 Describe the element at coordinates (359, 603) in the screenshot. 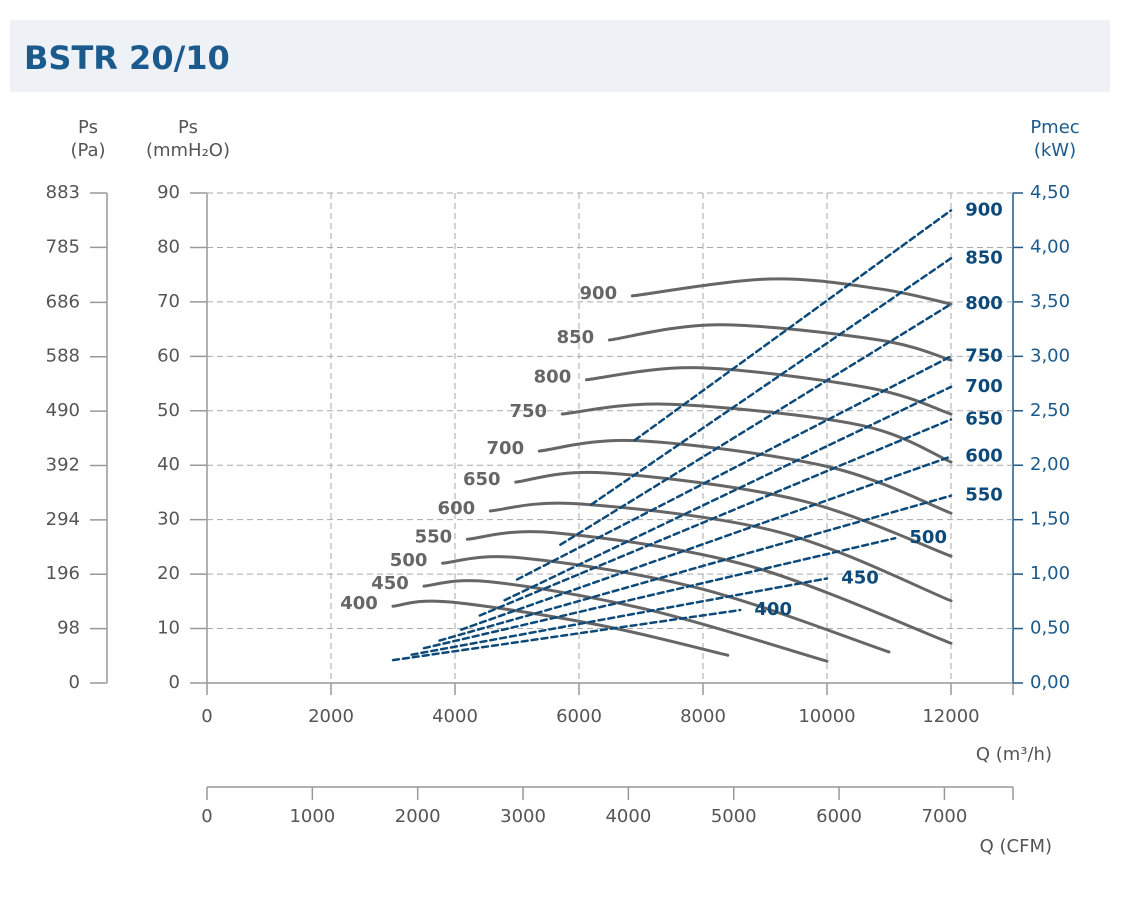

I see `curve-label: 400` at that location.